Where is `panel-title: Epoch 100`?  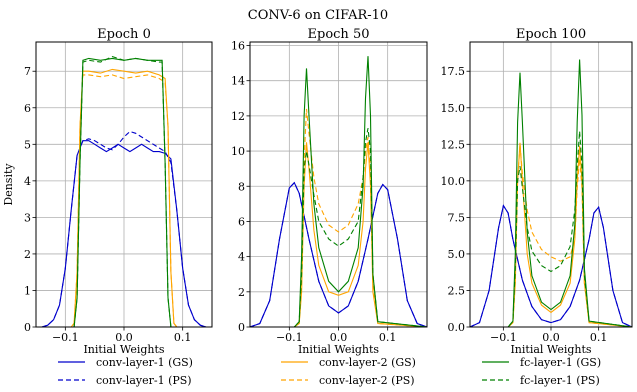 panel-title: Epoch 100 is located at coordinates (551, 34).